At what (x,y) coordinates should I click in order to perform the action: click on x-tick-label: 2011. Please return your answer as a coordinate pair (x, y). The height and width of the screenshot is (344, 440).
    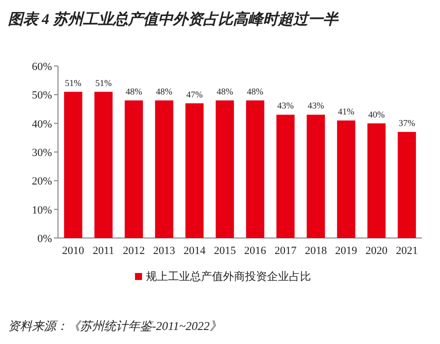
    Looking at the image, I should click on (103, 251).